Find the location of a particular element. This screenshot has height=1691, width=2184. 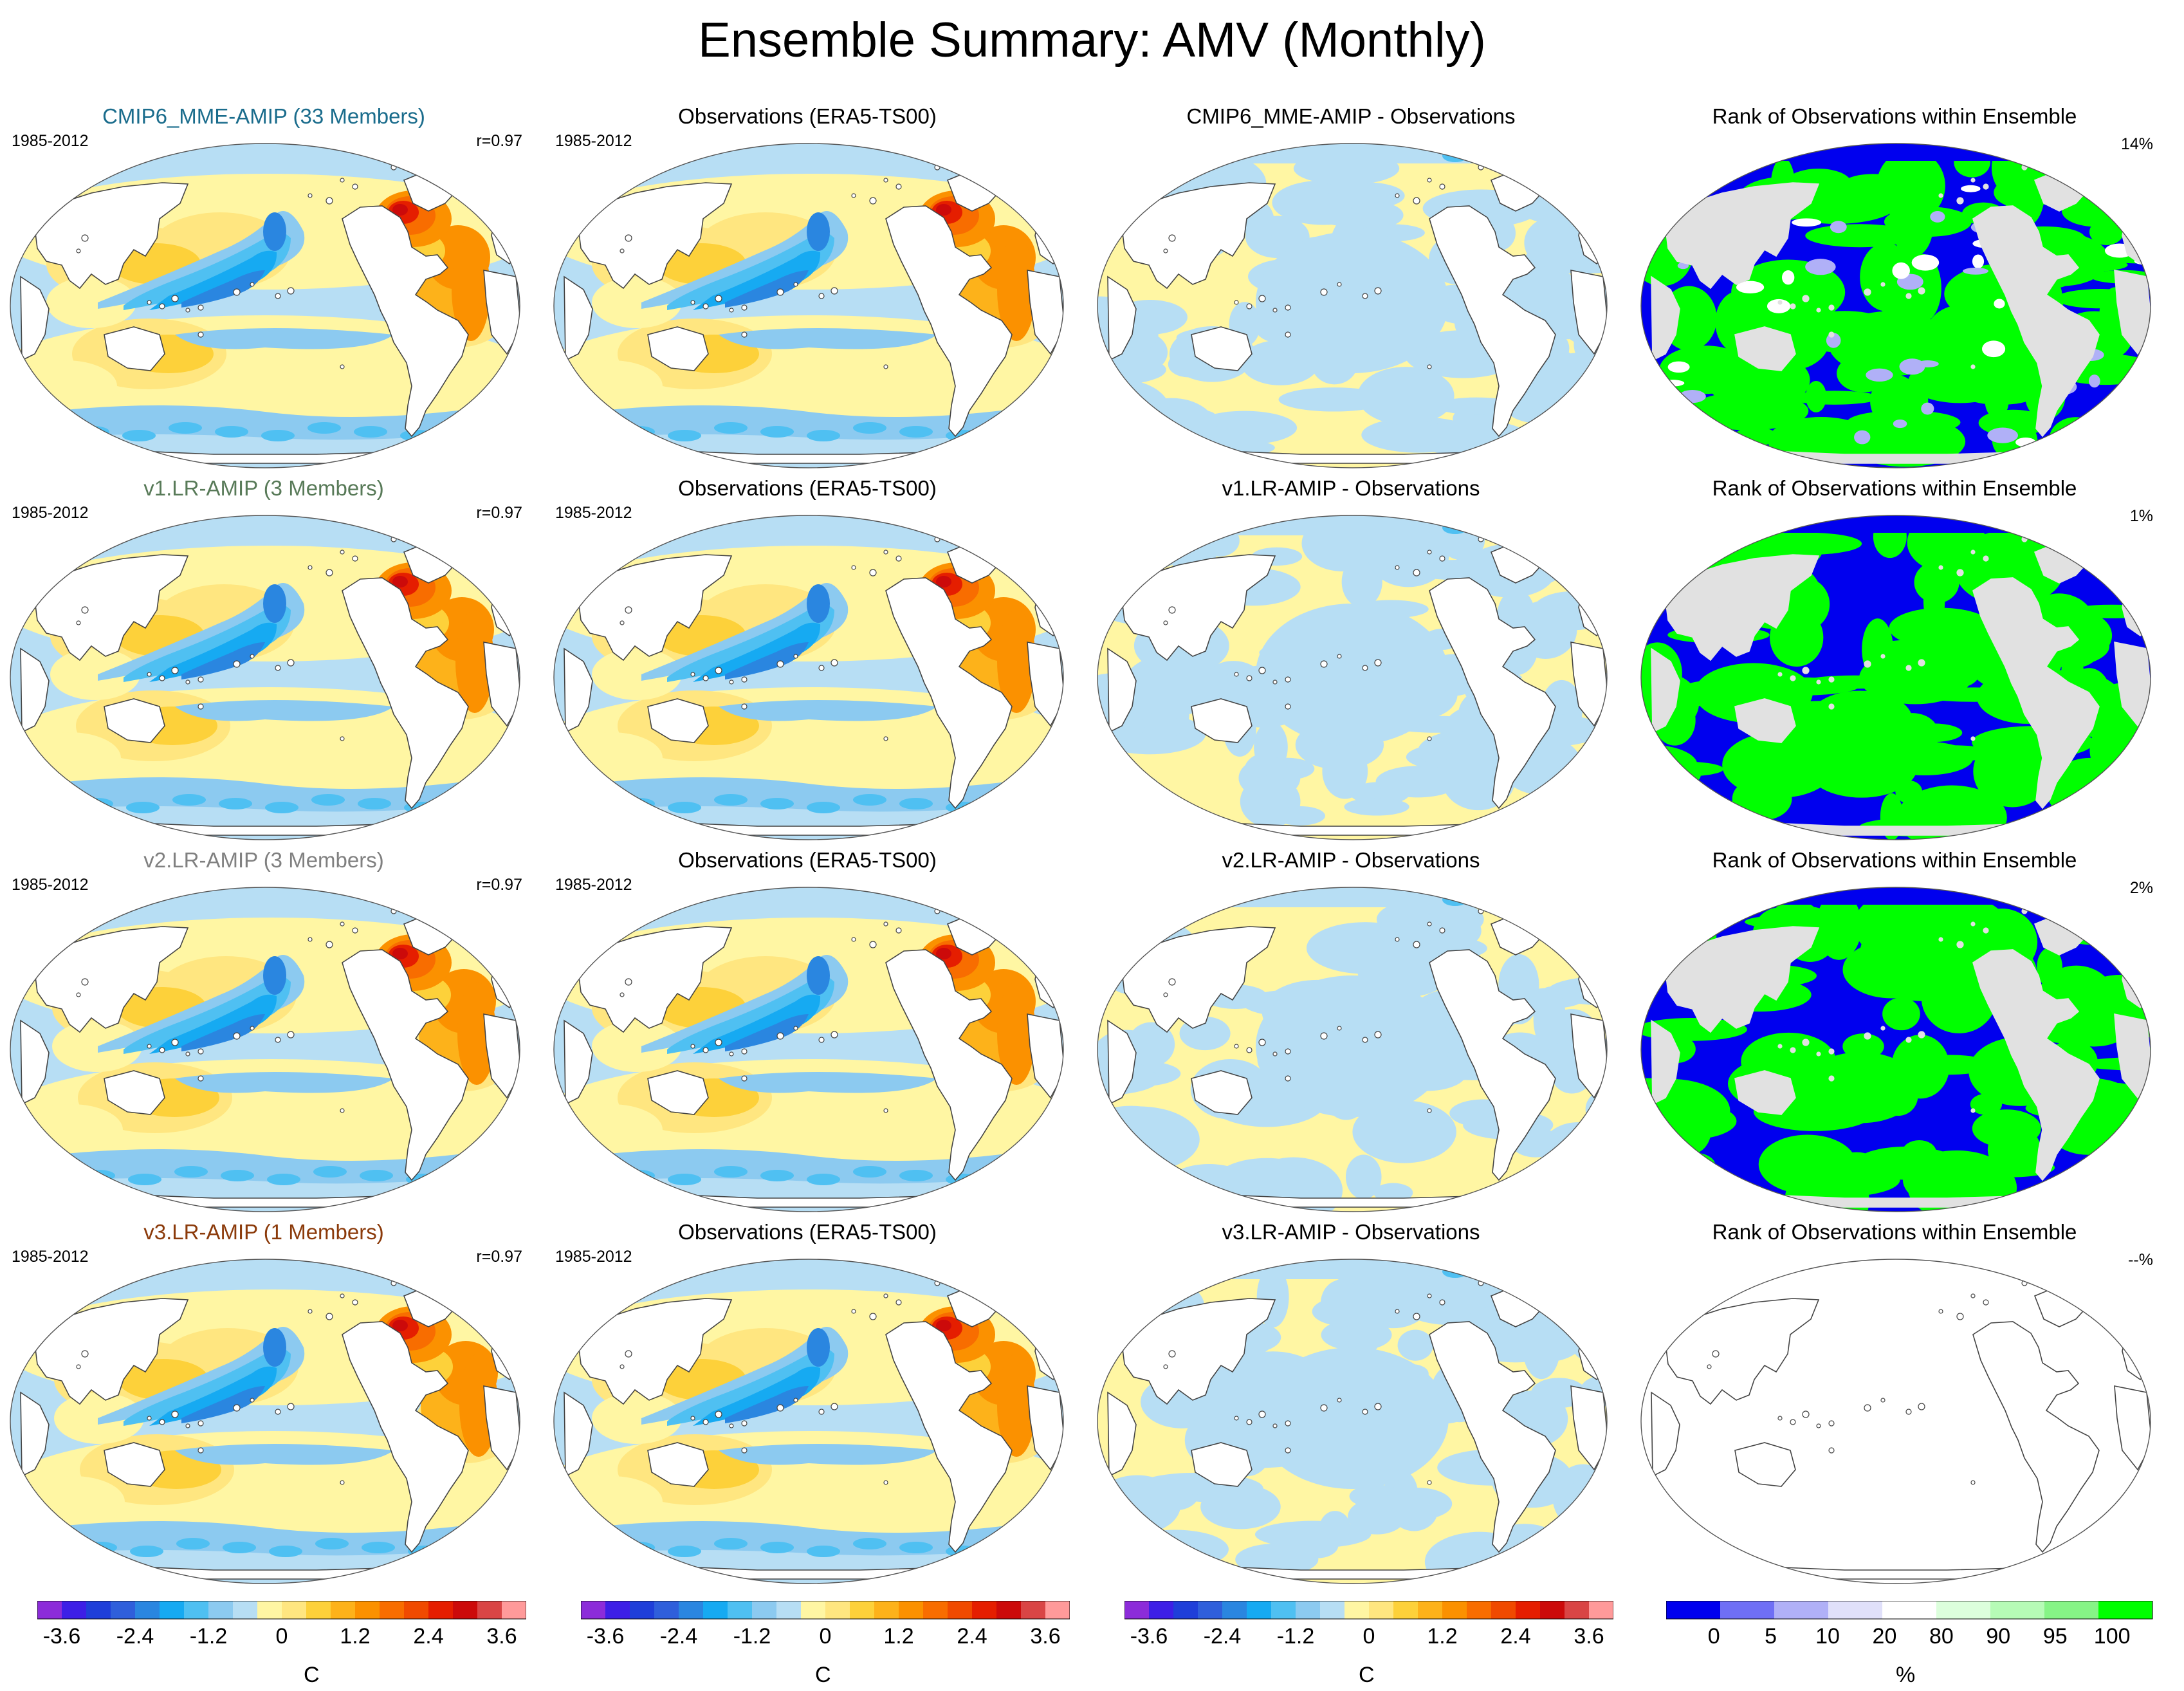

colorbar: -3.6 -2.4 -1.2 0 1.2 2.4 3.6 is located at coordinates (282, 1625).